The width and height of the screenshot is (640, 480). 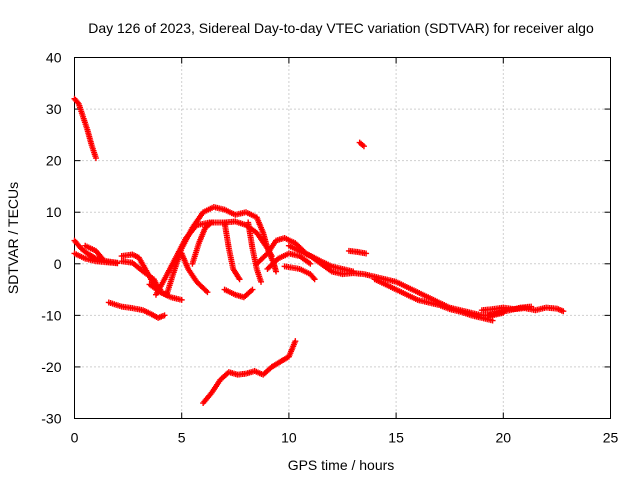 I want to click on series-arc23, so click(x=357, y=252).